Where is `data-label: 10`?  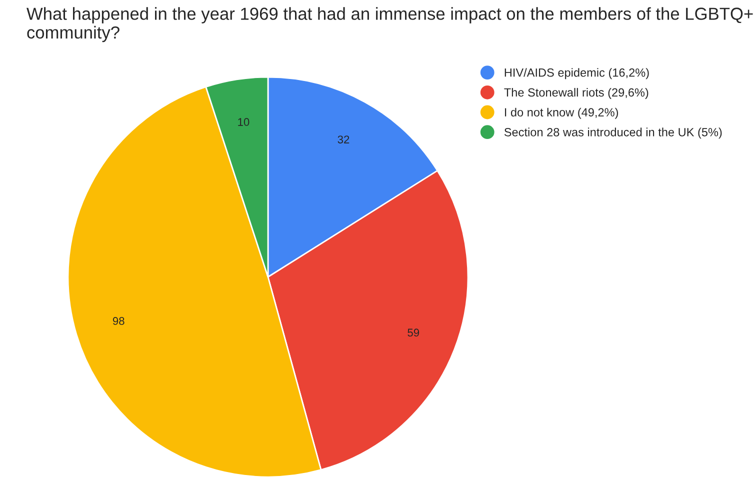
data-label: 10 is located at coordinates (244, 122).